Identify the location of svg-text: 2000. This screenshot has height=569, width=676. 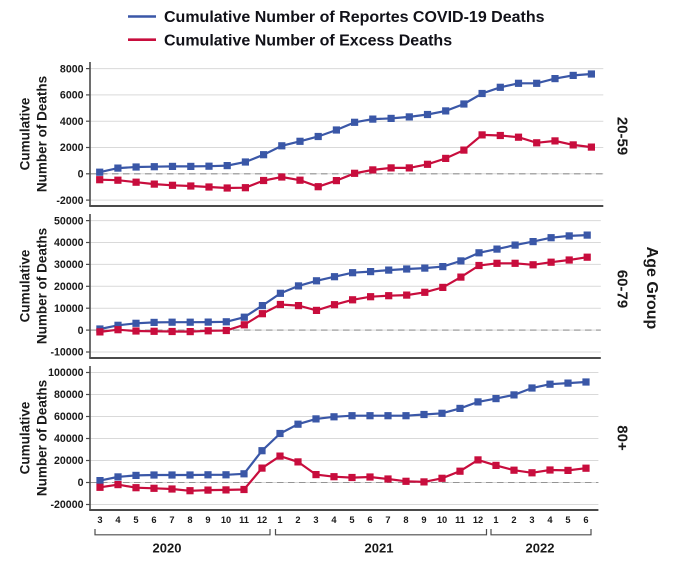
(72, 148).